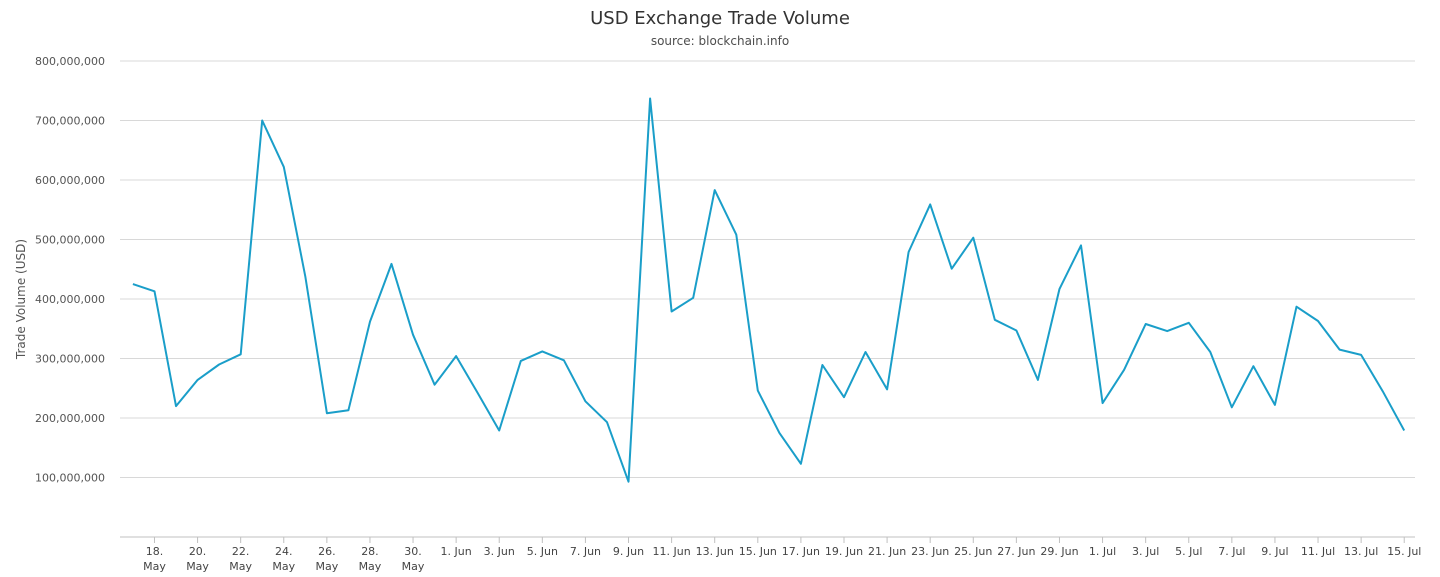 Image resolution: width=1440 pixels, height=577 pixels. Describe the element at coordinates (887, 551) in the screenshot. I see `x-tick-label: 21. Jun` at that location.